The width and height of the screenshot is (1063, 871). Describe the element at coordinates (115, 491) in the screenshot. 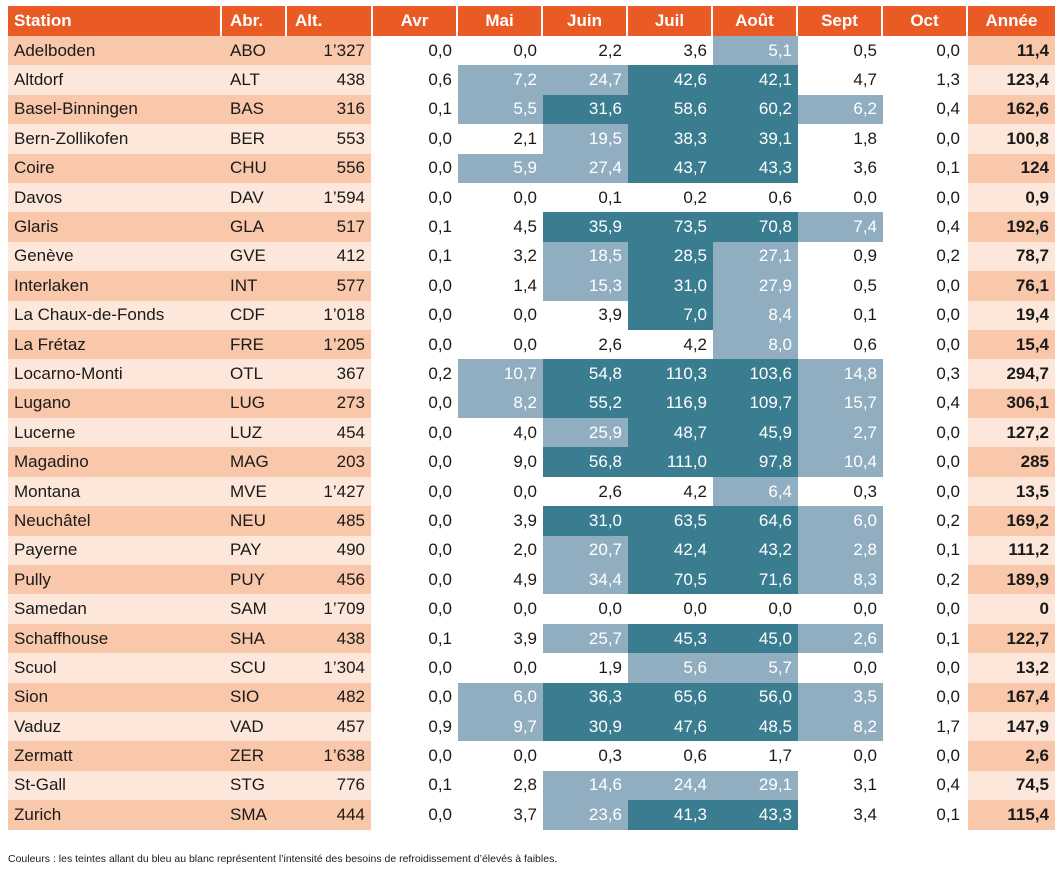

I see `station-cell: Montana` at that location.